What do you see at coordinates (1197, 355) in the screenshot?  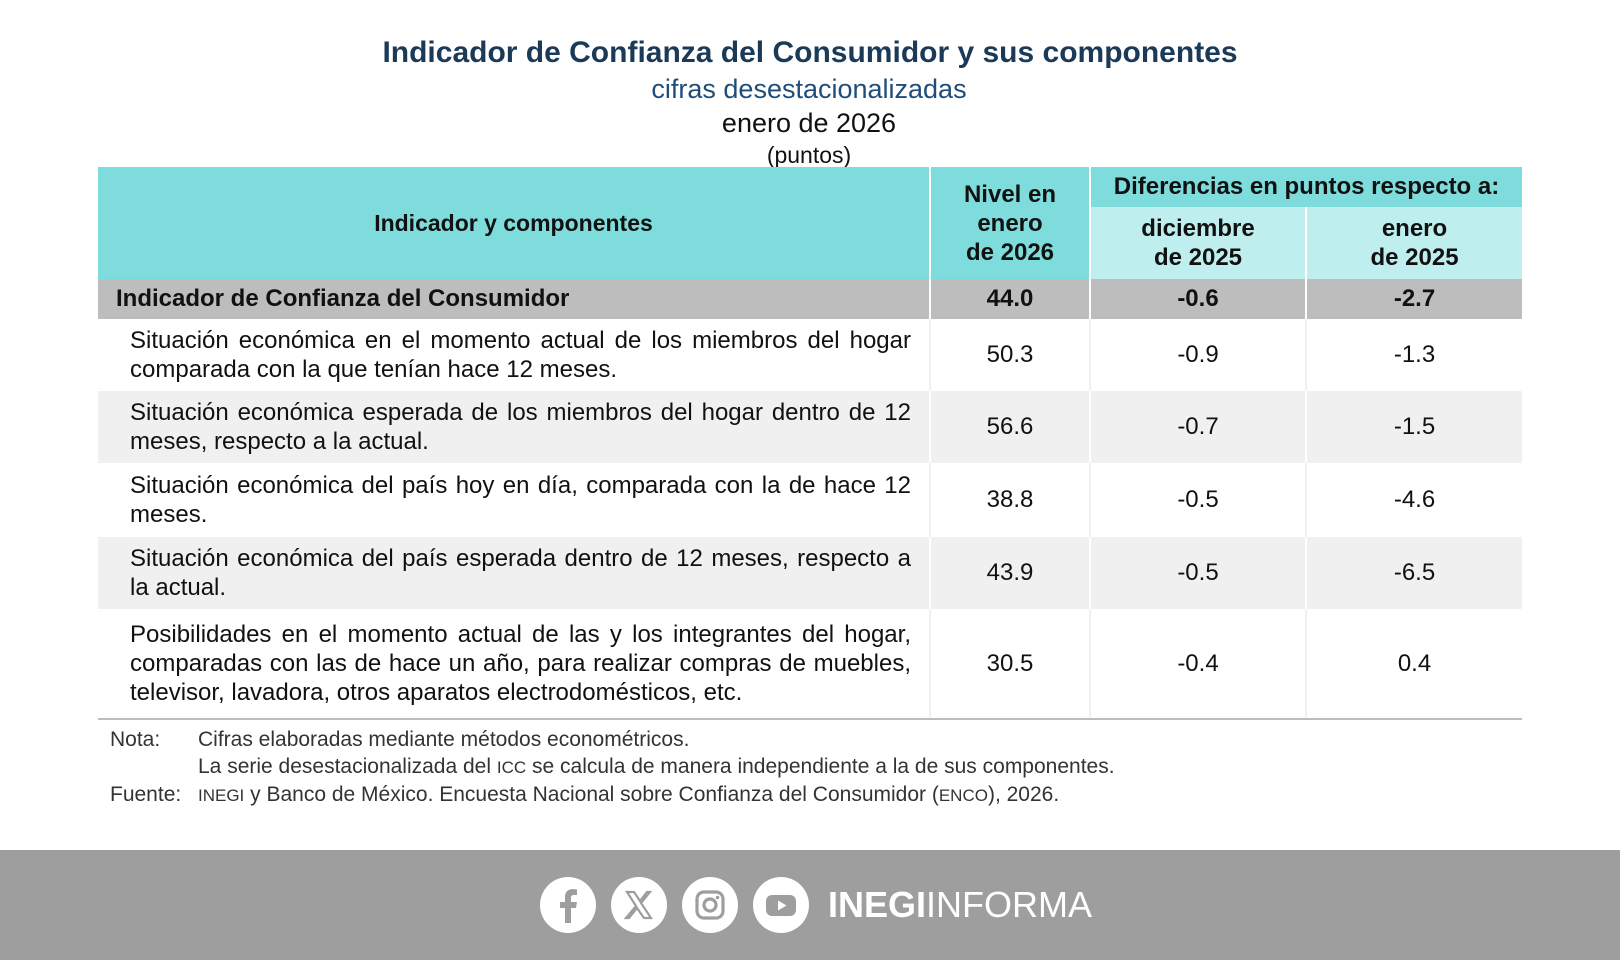 I see `row-diff-dec: -0.9` at bounding box center [1197, 355].